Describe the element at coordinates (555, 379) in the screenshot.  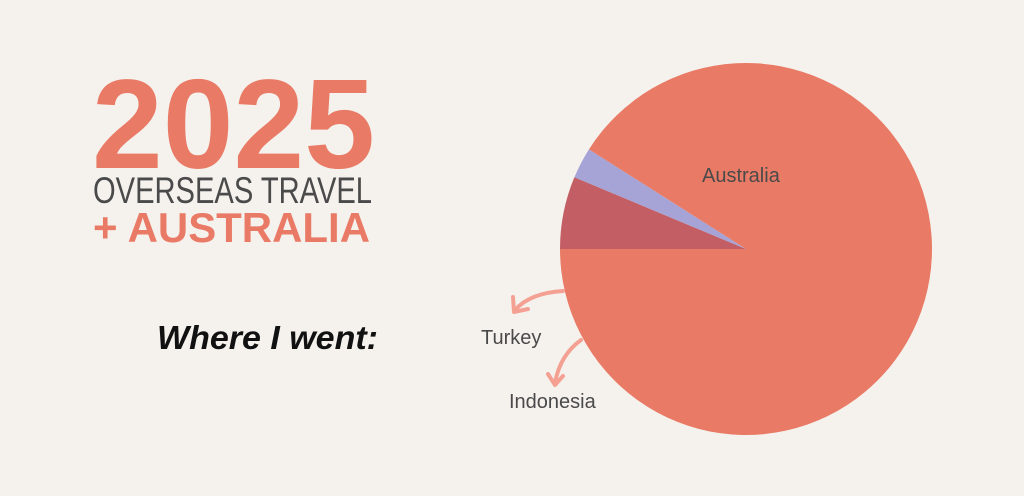
I see `indonesia-arrowhead-icon` at that location.